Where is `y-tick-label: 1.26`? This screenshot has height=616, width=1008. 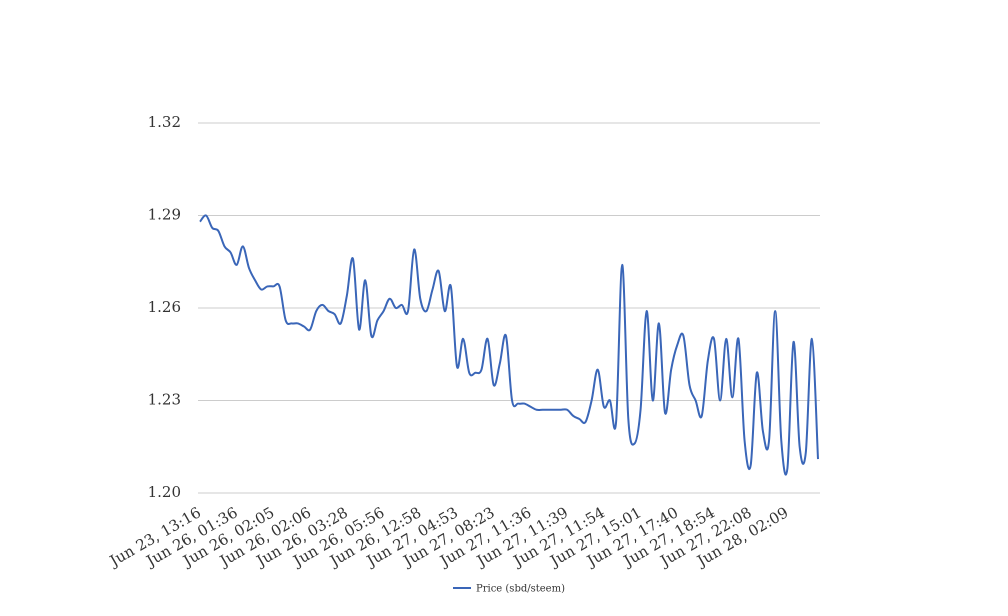 y-tick-label: 1.26 is located at coordinates (164, 307).